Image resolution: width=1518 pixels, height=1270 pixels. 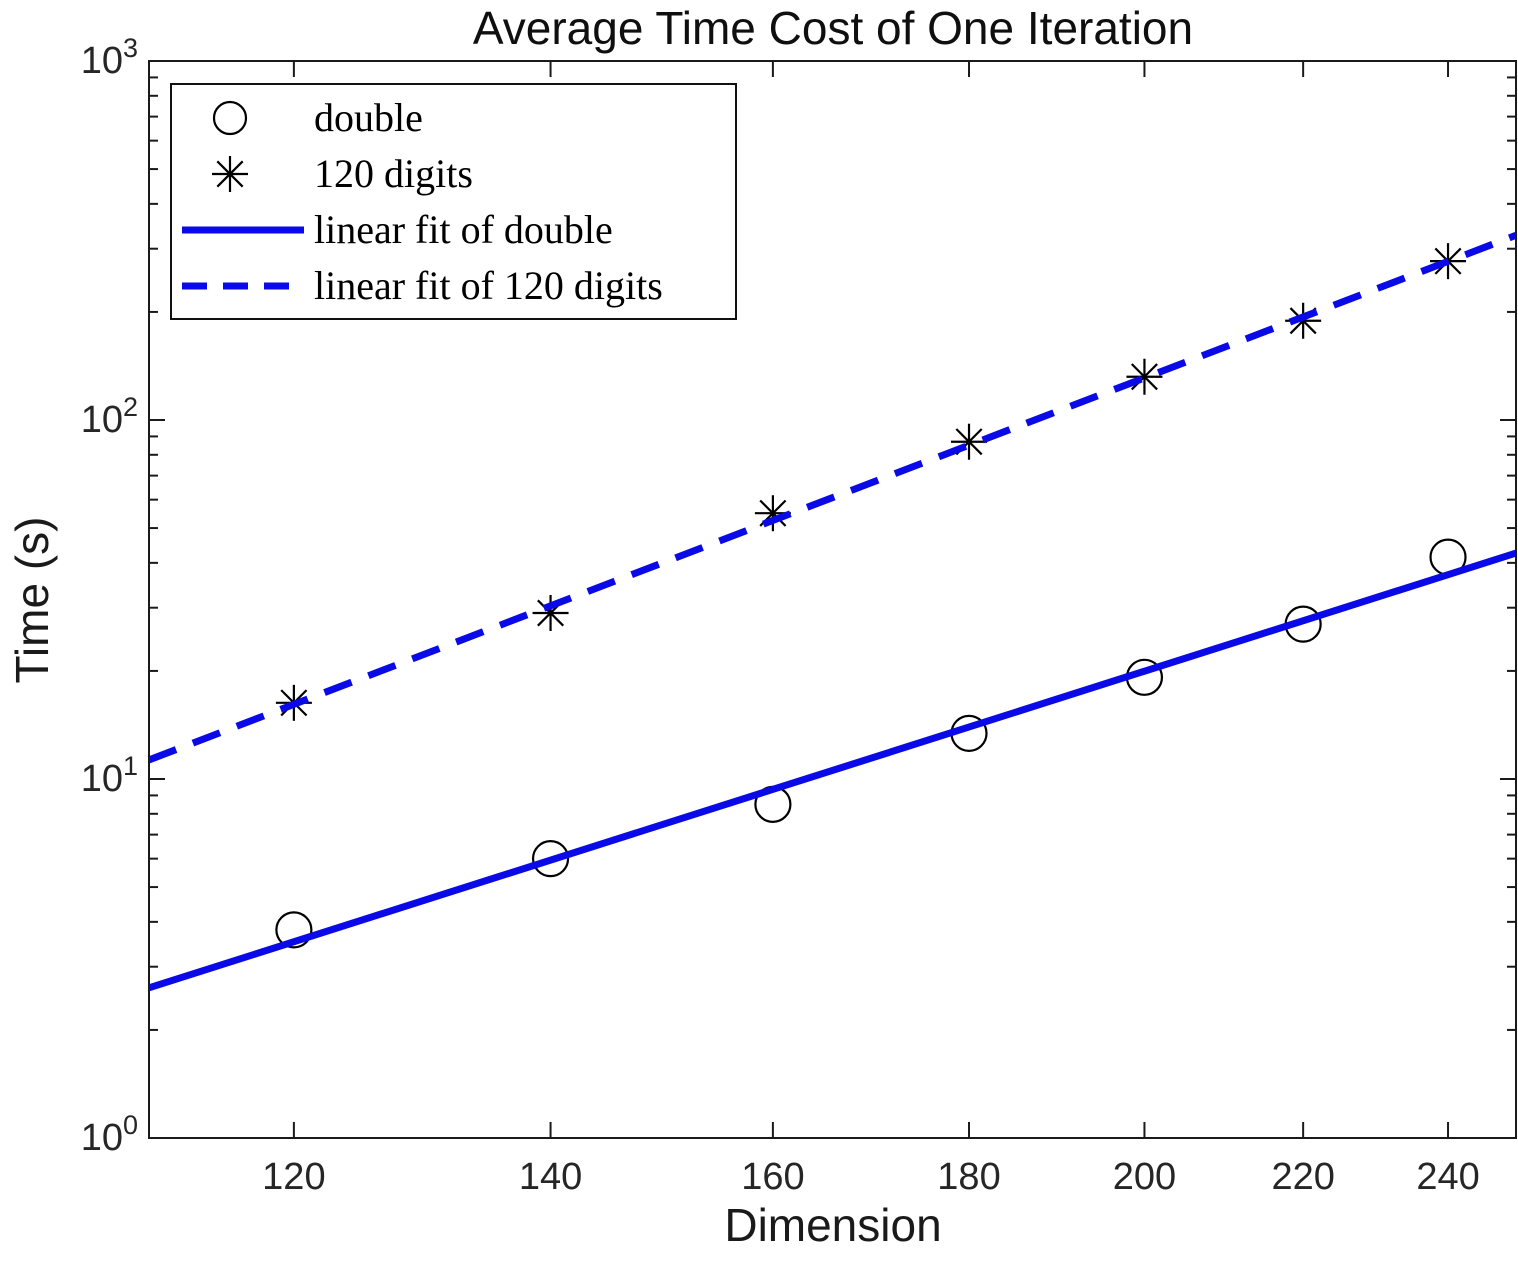 I want to click on legend-label: double, so click(x=368, y=117).